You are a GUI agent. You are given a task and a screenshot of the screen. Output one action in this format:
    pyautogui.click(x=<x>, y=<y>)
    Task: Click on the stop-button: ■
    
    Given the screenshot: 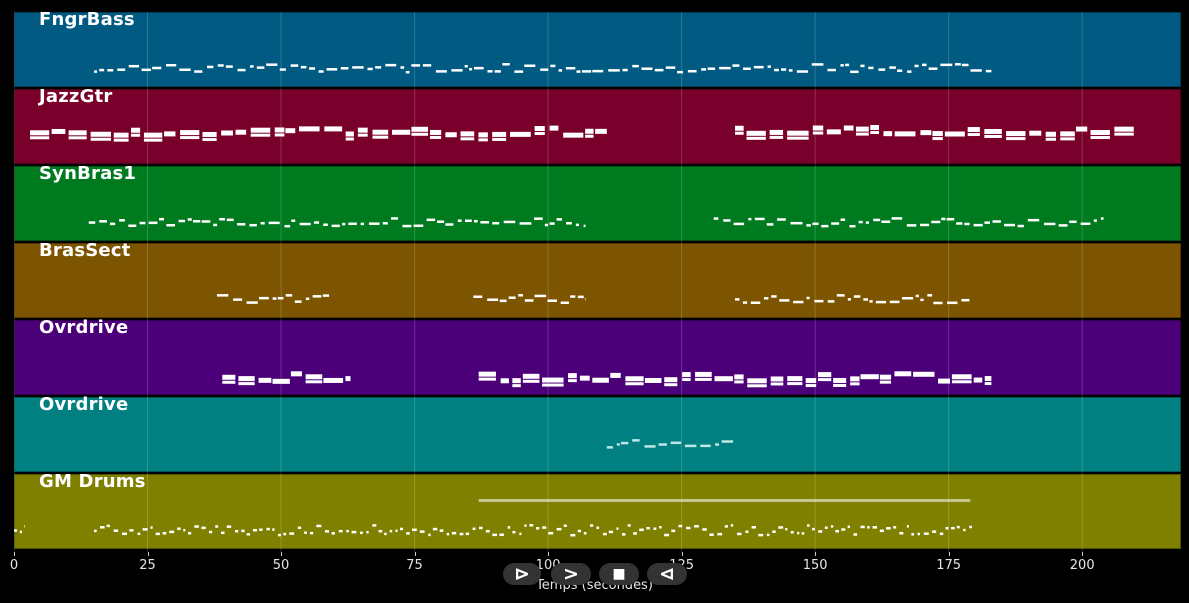 What is the action you would take?
    pyautogui.click(x=619, y=574)
    